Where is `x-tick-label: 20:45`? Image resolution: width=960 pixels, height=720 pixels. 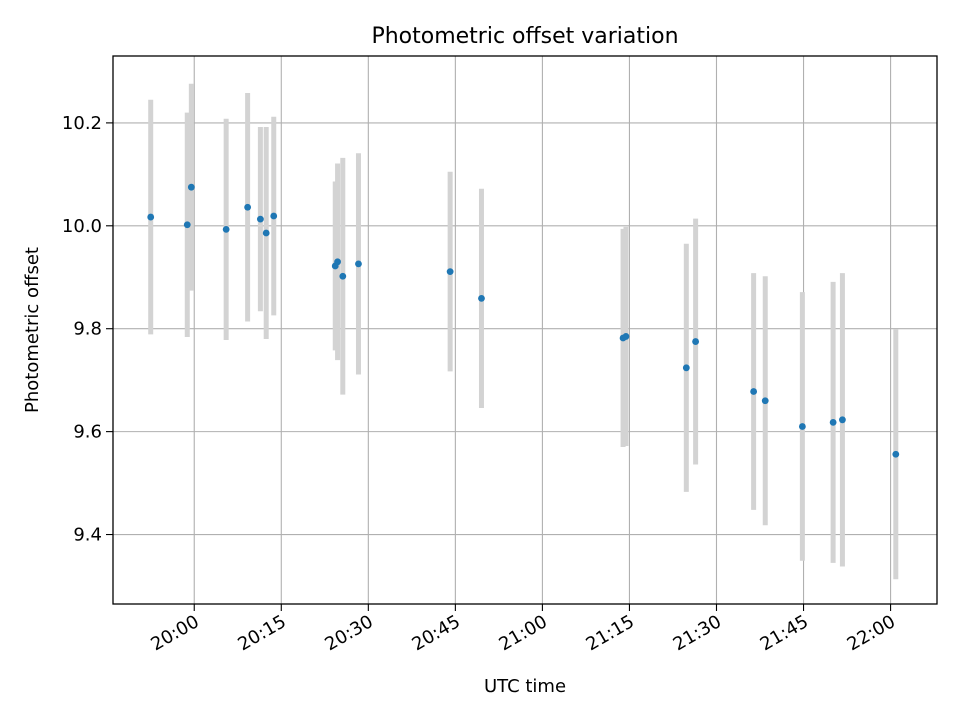
x-tick-label: 20:45 is located at coordinates (435, 633).